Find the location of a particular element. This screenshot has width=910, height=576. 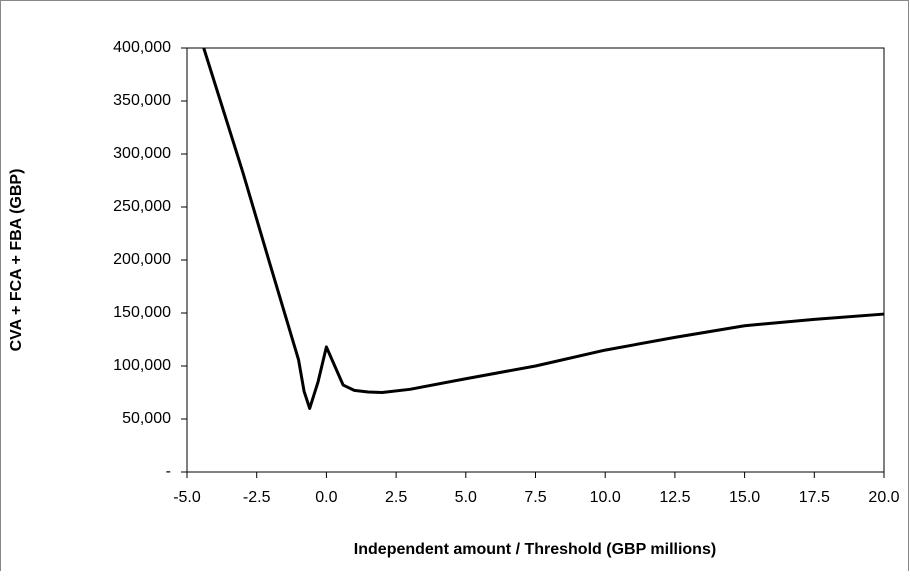

y-tick-label: - is located at coordinates (168, 471).